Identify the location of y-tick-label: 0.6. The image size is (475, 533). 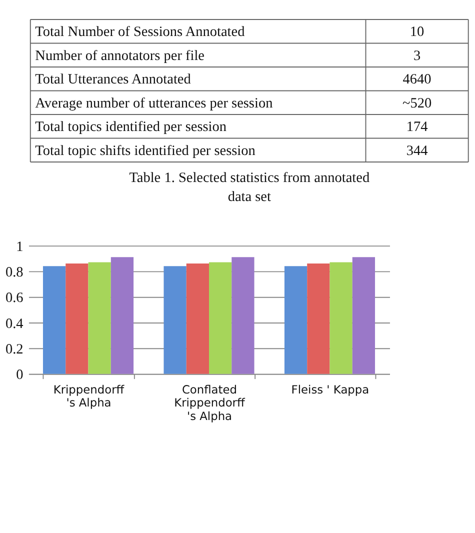
(14, 298).